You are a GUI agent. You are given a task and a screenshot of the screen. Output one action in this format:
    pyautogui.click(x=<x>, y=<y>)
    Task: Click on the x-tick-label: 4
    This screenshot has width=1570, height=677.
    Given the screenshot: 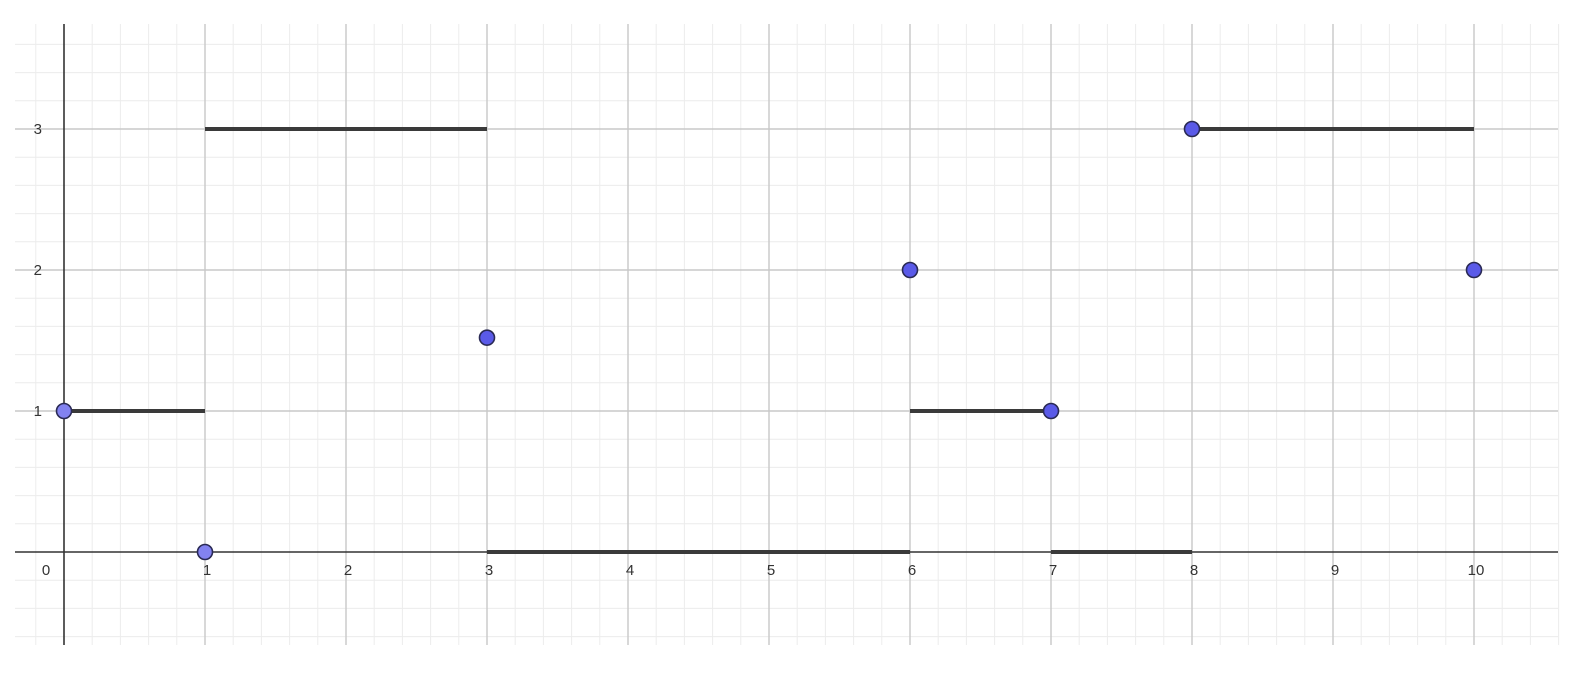 What is the action you would take?
    pyautogui.click(x=630, y=570)
    